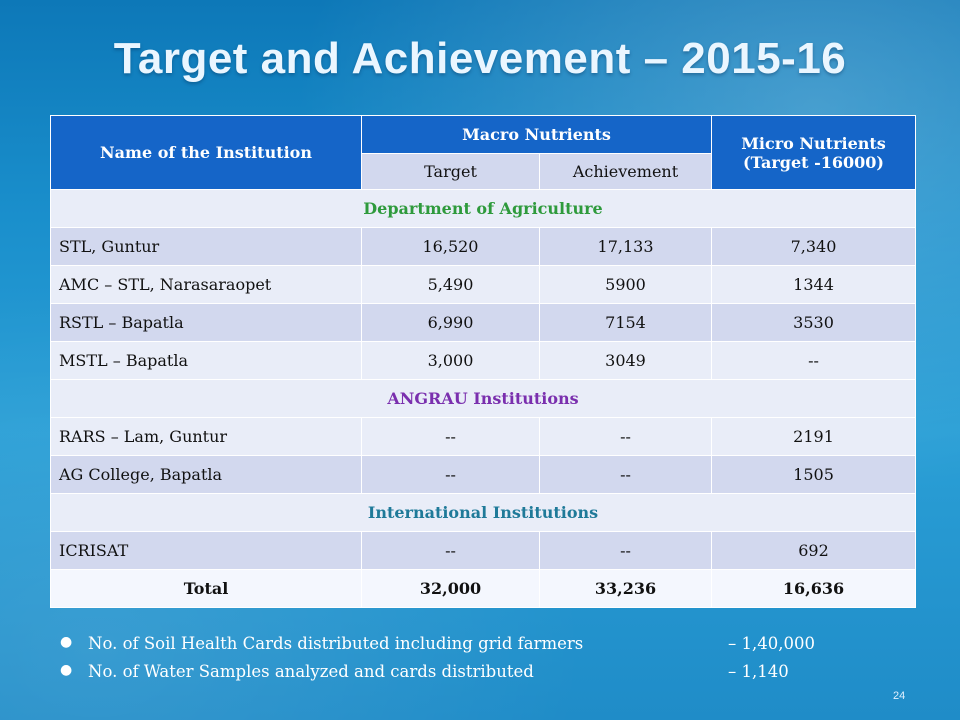 The height and width of the screenshot is (720, 960). I want to click on header-institution: Name of the Institution, so click(206, 152).